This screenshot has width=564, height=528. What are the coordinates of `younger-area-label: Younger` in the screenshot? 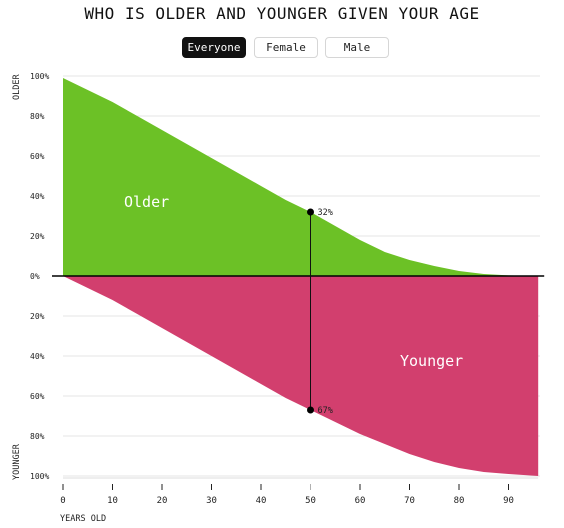 It's located at (431, 361).